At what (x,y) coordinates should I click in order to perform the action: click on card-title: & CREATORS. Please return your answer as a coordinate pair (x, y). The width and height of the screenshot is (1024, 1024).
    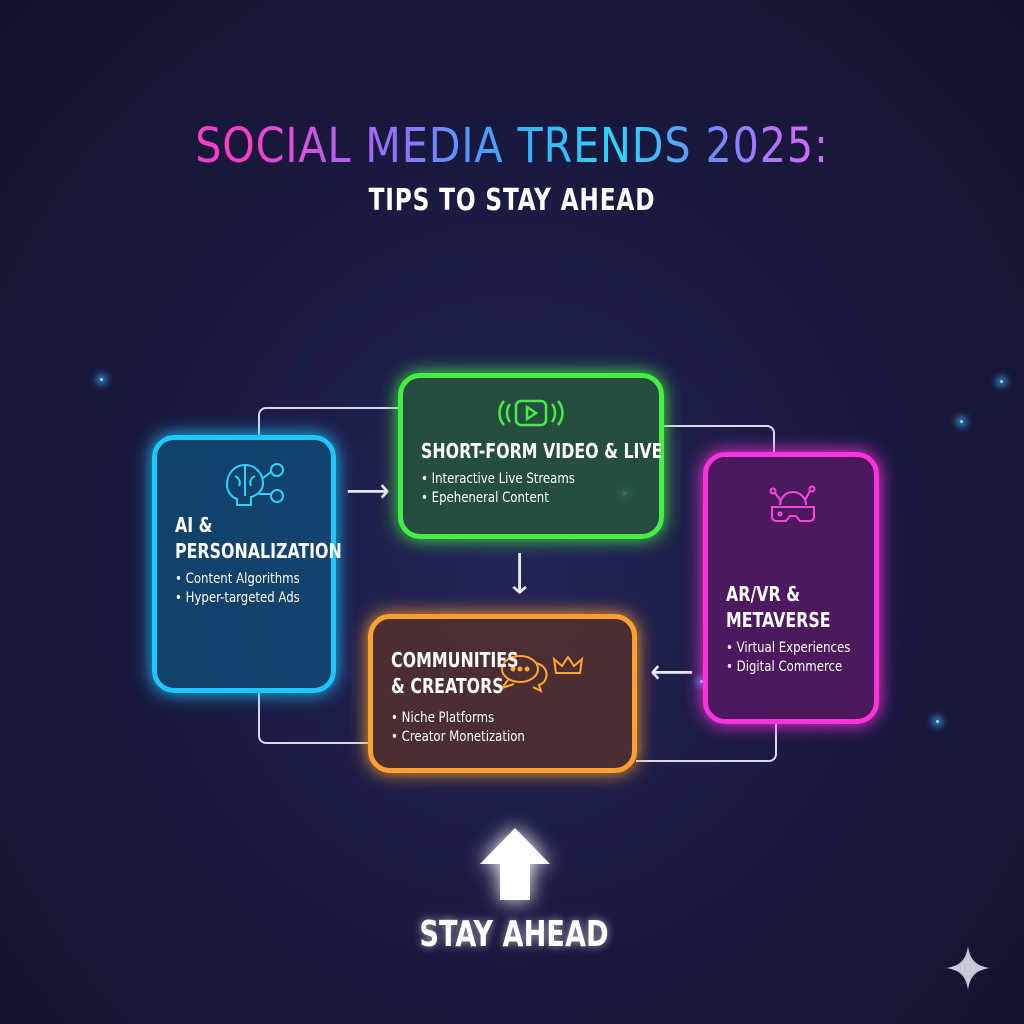
    Looking at the image, I should click on (447, 686).